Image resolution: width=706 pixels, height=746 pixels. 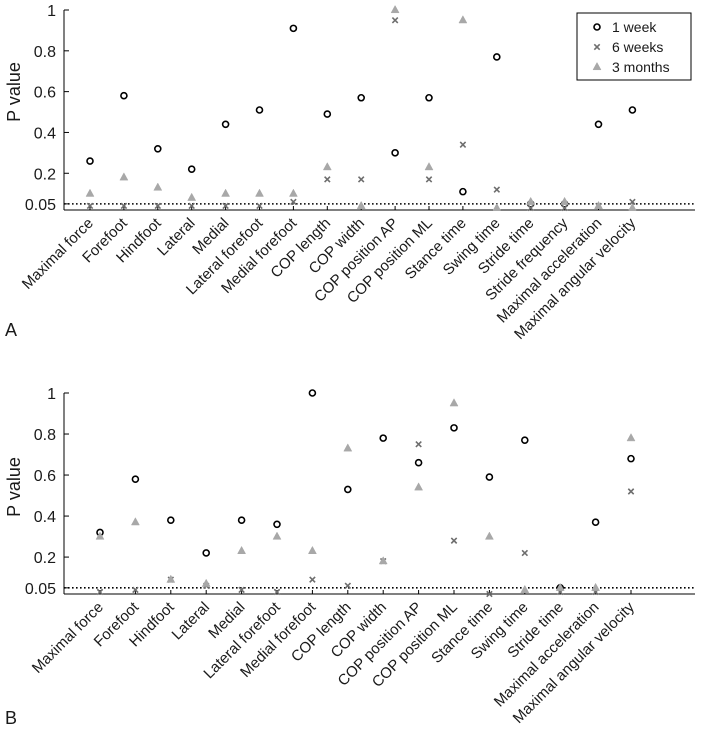 I want to click on legend-label: 1 week, so click(x=634, y=27).